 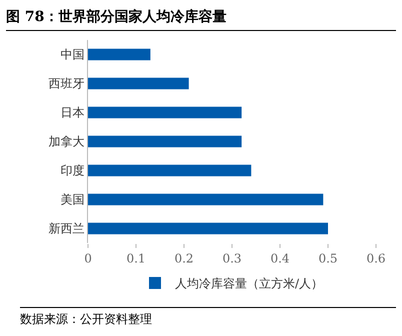 I want to click on x-tick-label: 0.5, so click(x=328, y=258).